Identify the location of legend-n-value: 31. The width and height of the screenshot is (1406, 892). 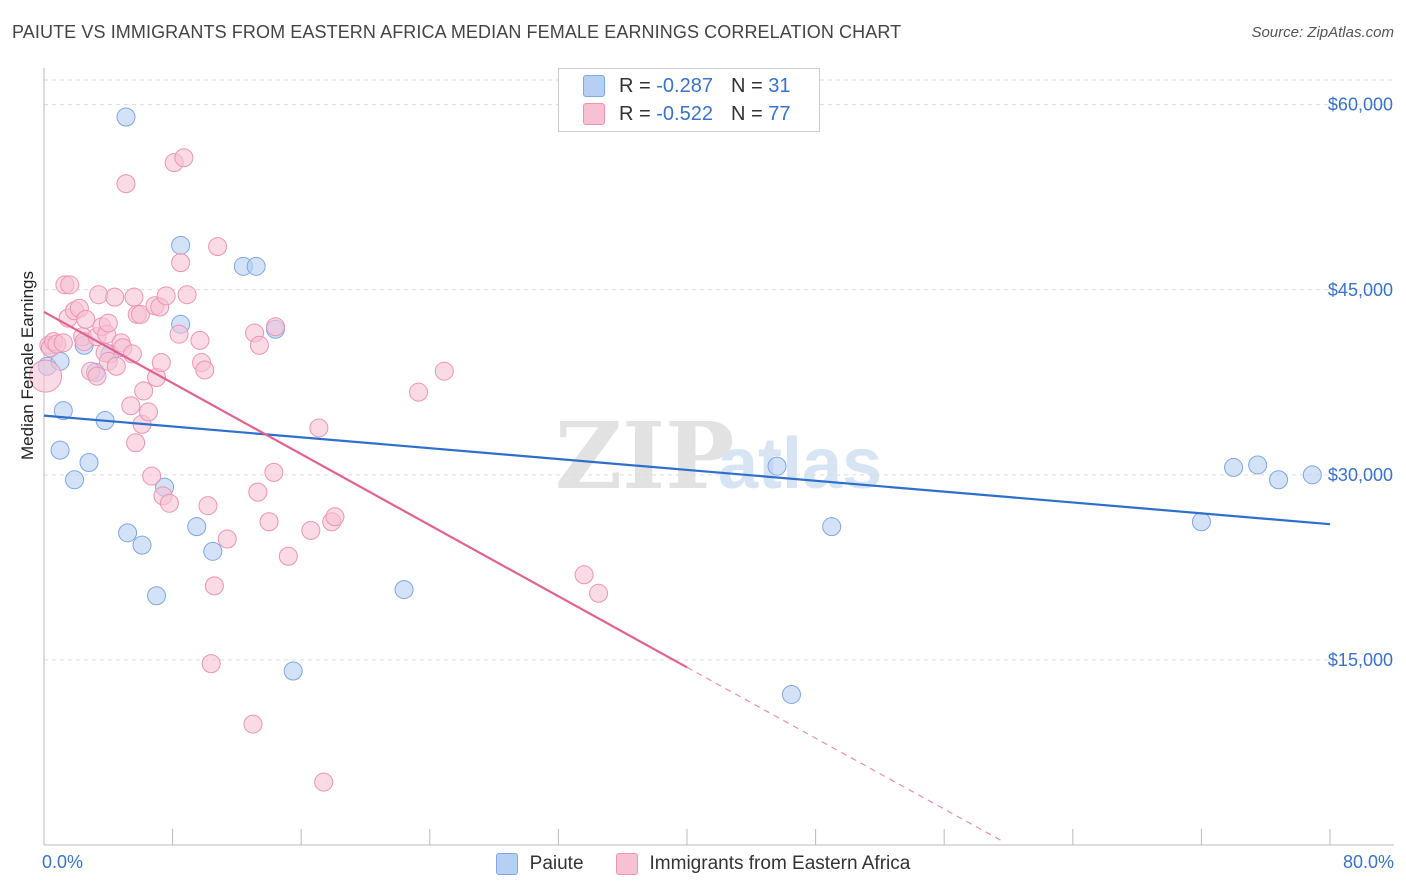
(779, 85).